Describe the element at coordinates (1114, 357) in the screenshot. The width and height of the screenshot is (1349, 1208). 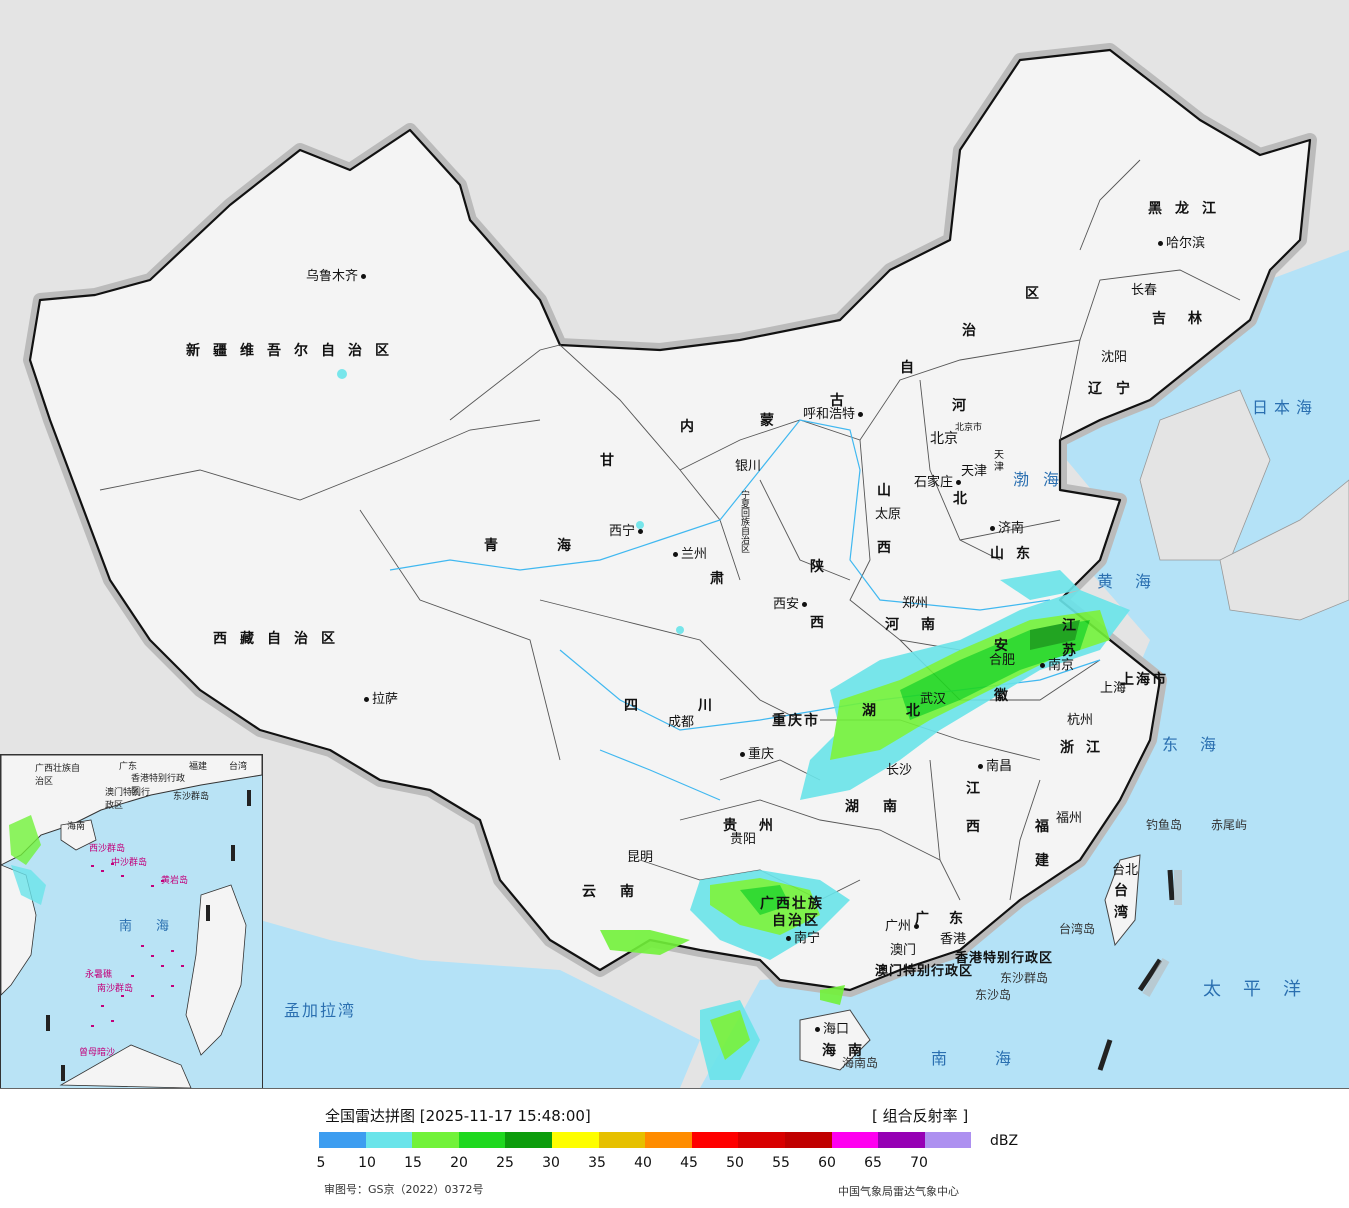
I see `city-shenyang: 沈阳` at that location.